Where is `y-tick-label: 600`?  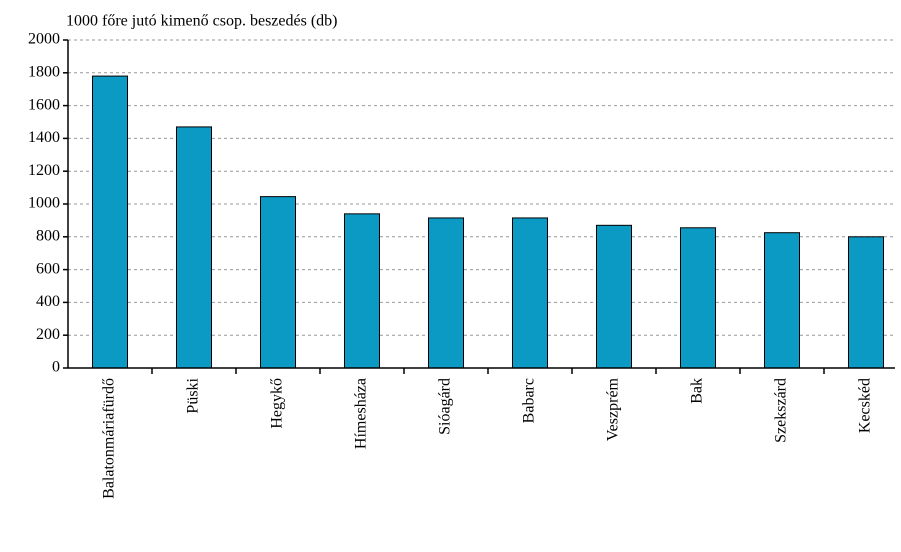
y-tick-label: 600 is located at coordinates (48, 268).